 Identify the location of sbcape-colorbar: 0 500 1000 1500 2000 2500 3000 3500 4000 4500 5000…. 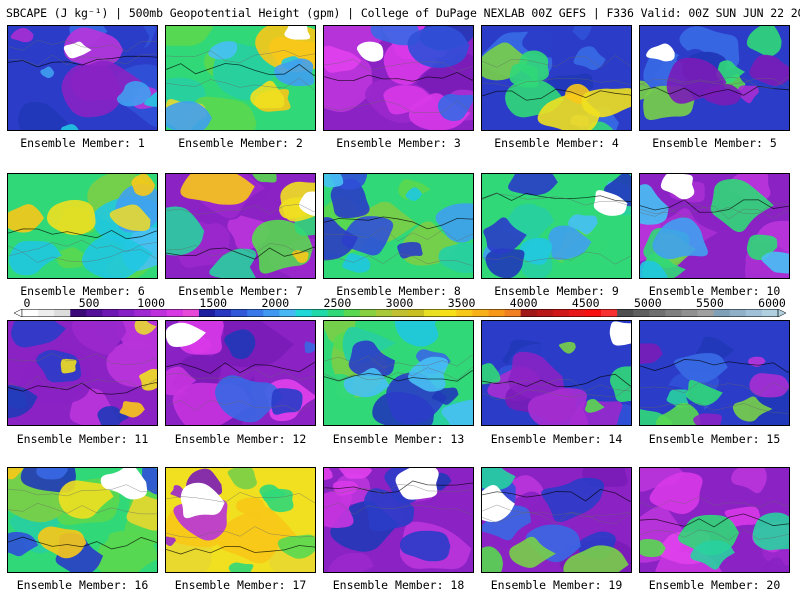
(400, 308).